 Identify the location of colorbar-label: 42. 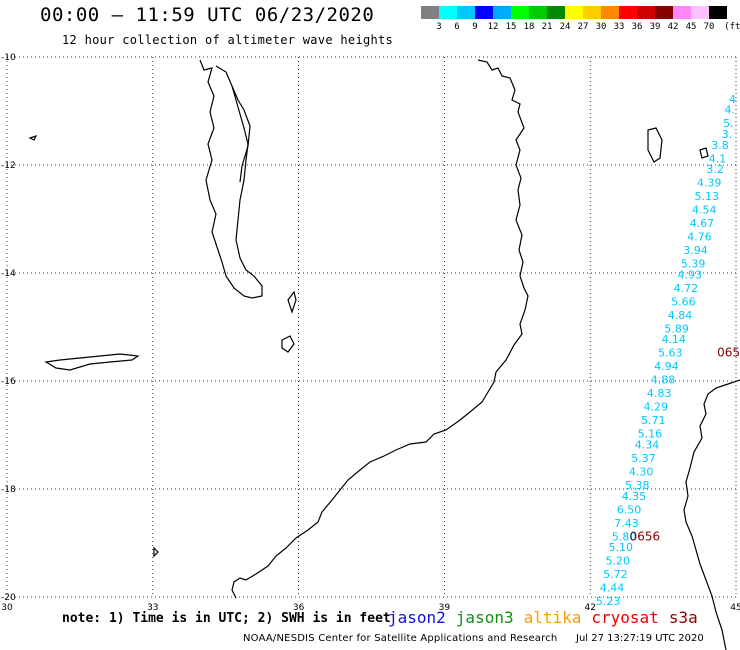
(673, 27).